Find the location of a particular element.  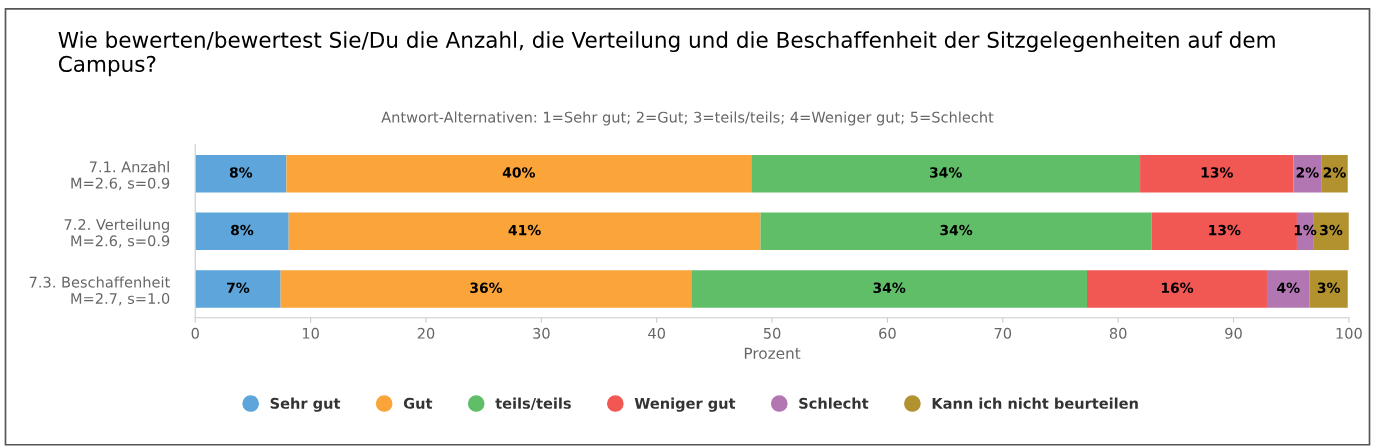

x-tick-label: 70 is located at coordinates (1003, 333).